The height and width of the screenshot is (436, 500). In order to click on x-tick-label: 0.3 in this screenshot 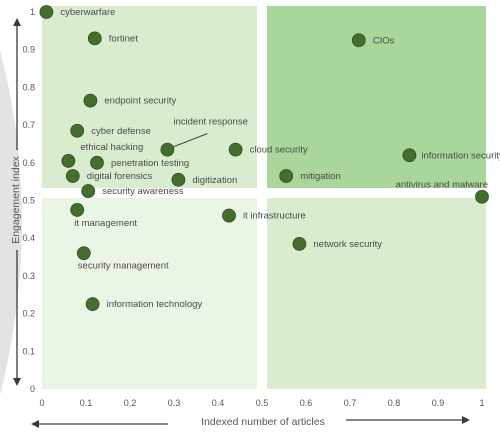, I will do `click(174, 403)`.